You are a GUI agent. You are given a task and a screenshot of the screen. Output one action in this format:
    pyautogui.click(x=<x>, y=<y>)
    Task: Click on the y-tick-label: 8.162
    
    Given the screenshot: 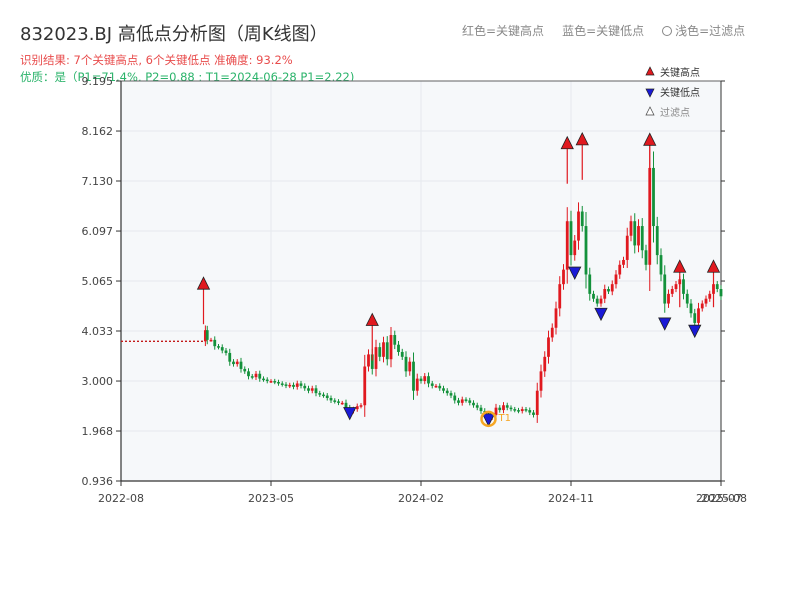 What is the action you would take?
    pyautogui.click(x=98, y=131)
    